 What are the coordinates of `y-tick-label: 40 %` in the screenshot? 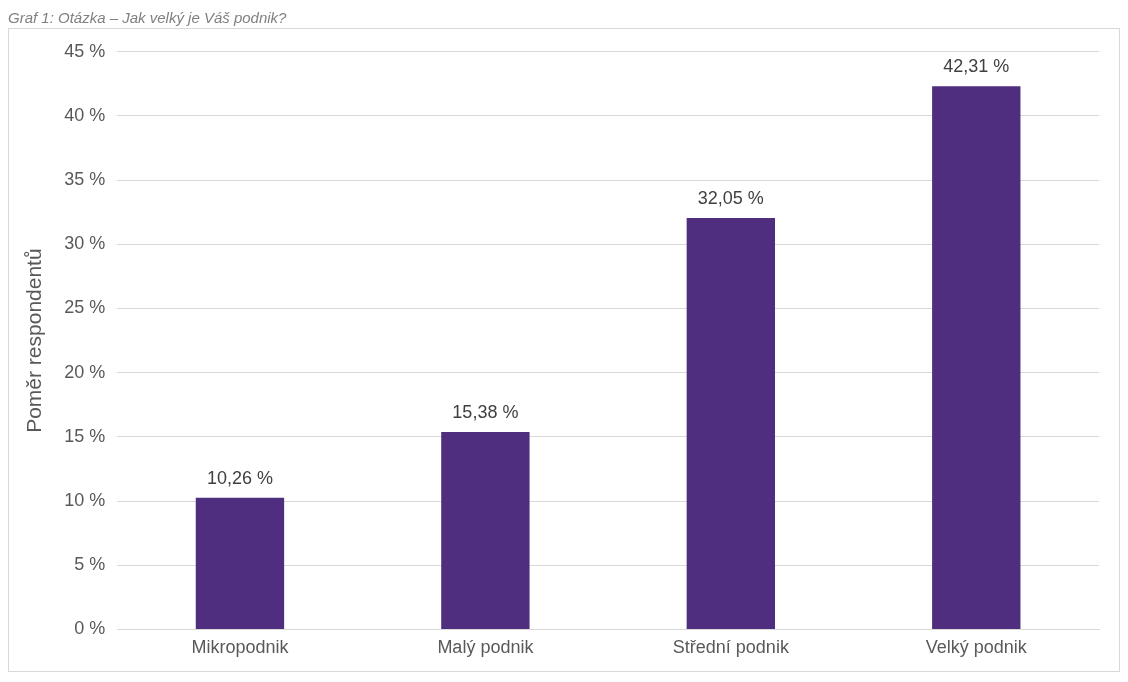 It's located at (85, 114).